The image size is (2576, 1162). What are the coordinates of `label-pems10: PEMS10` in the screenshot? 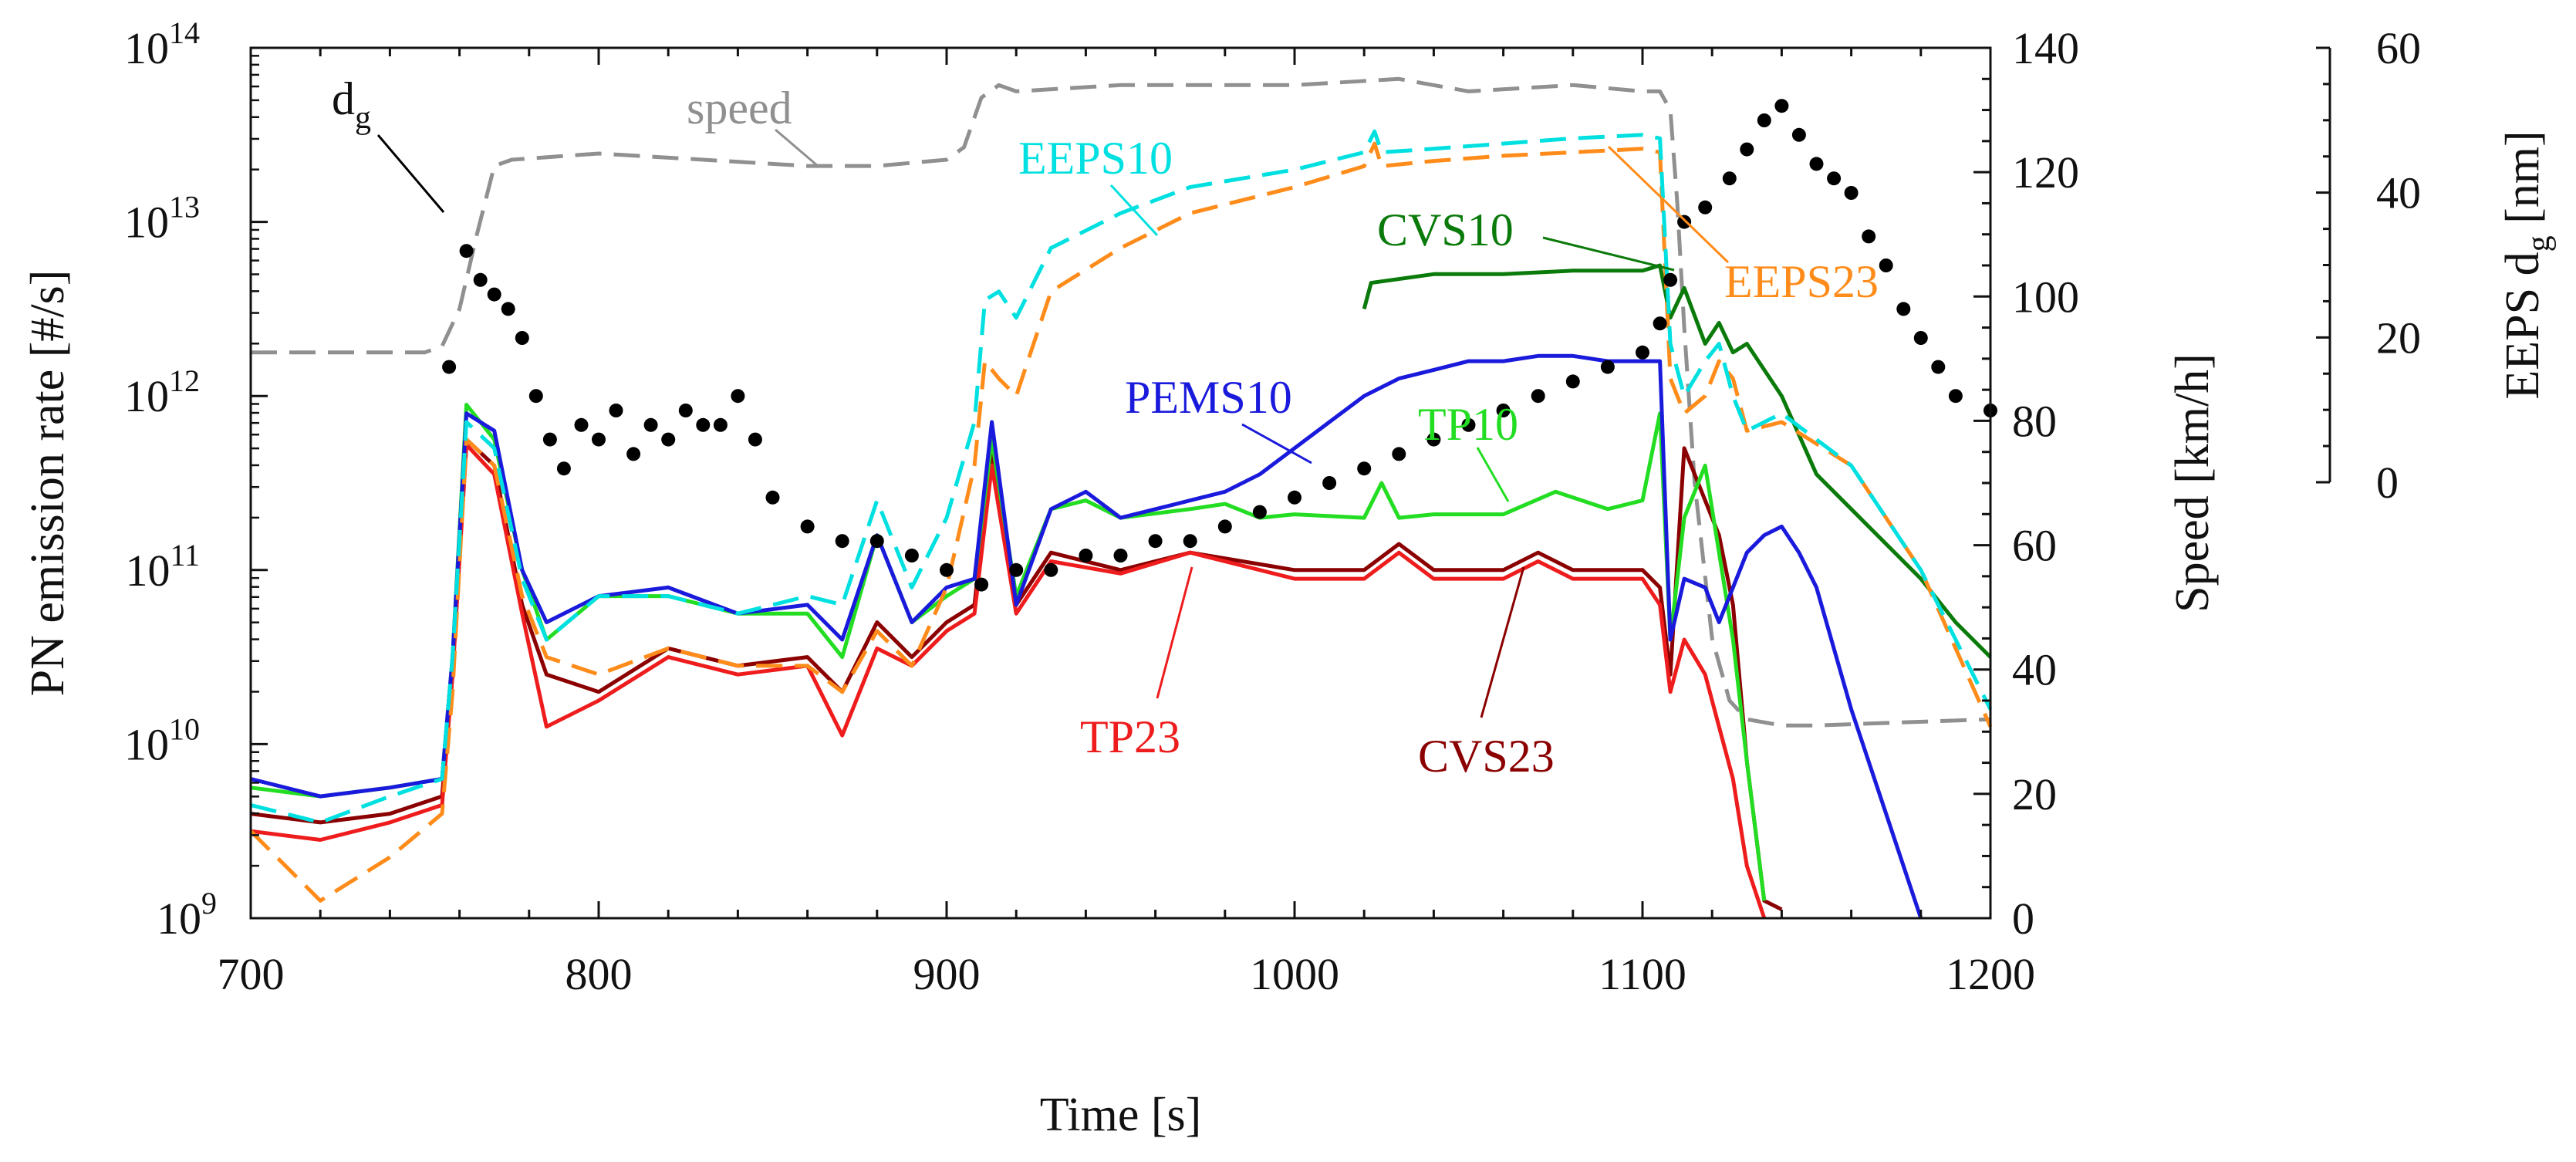 It's located at (1208, 397).